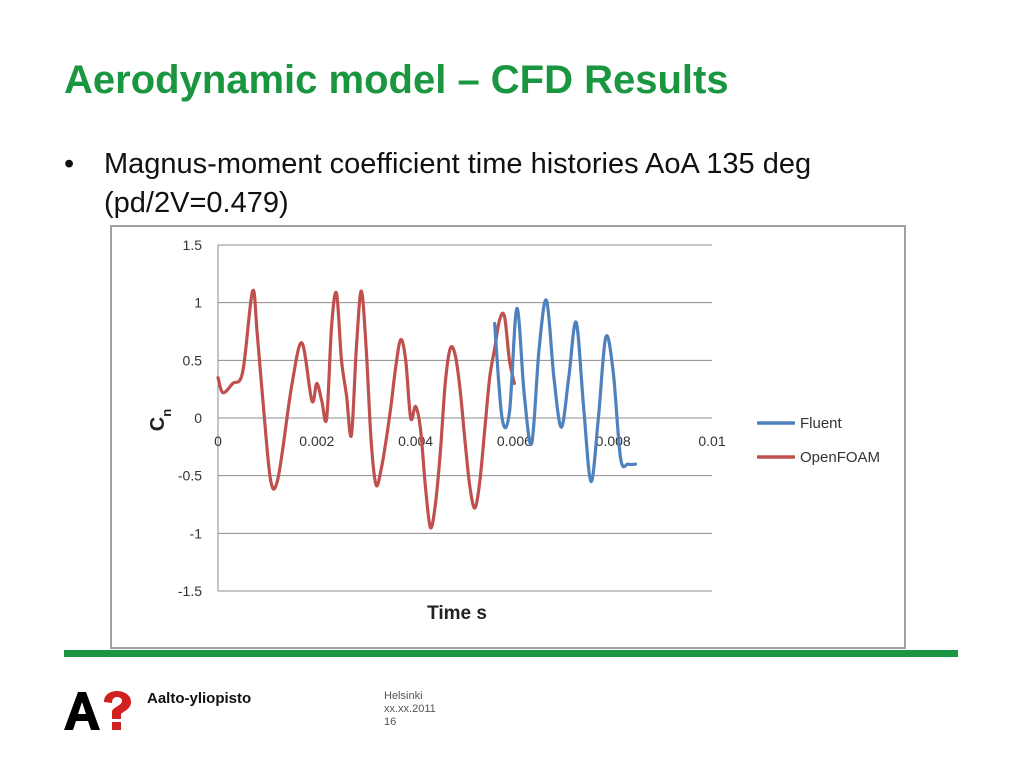 Image resolution: width=1024 pixels, height=768 pixels. Describe the element at coordinates (366, 409) in the screenshot. I see `series-line-openfoam` at that location.